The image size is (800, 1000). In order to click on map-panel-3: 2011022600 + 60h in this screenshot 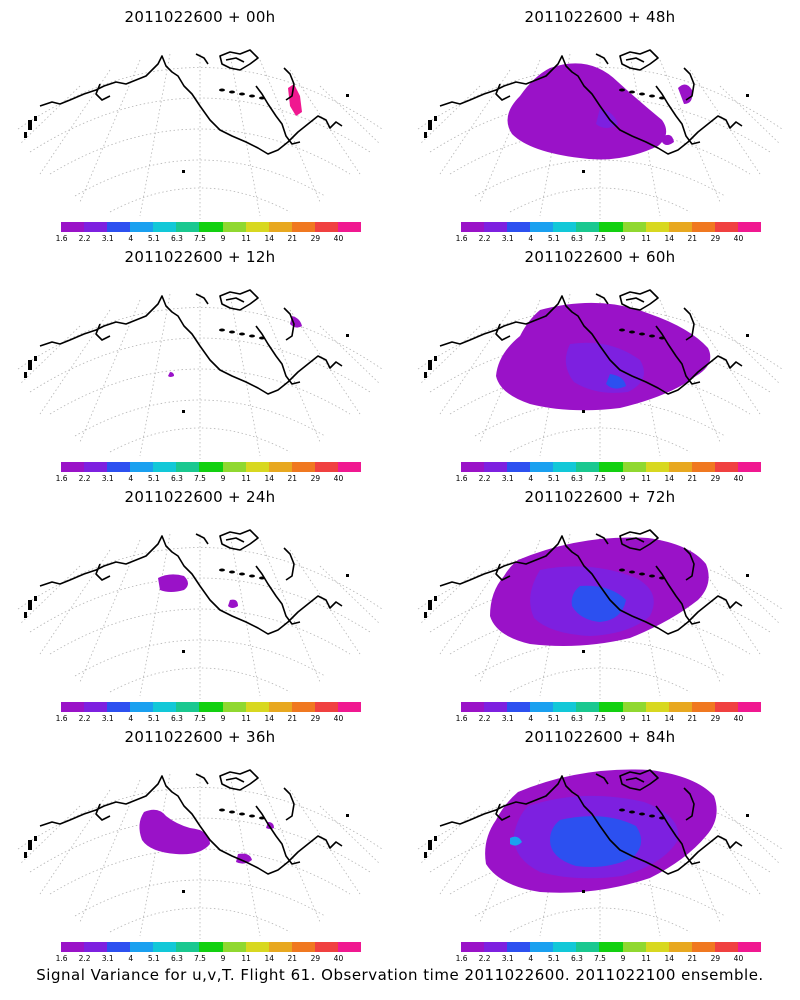, I will do `click(600, 361)`.